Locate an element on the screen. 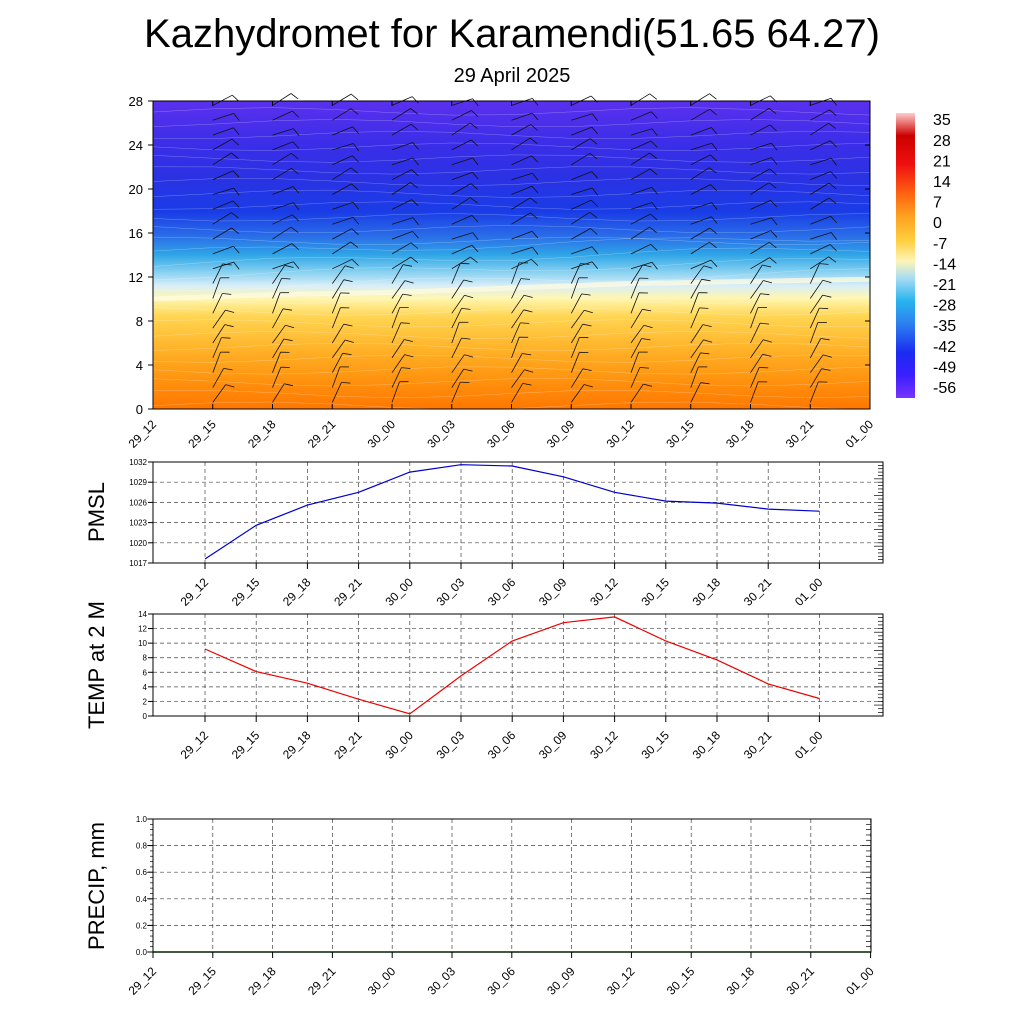 This screenshot has height=1024, width=1024. y-tick-label: 6 is located at coordinates (145, 672).